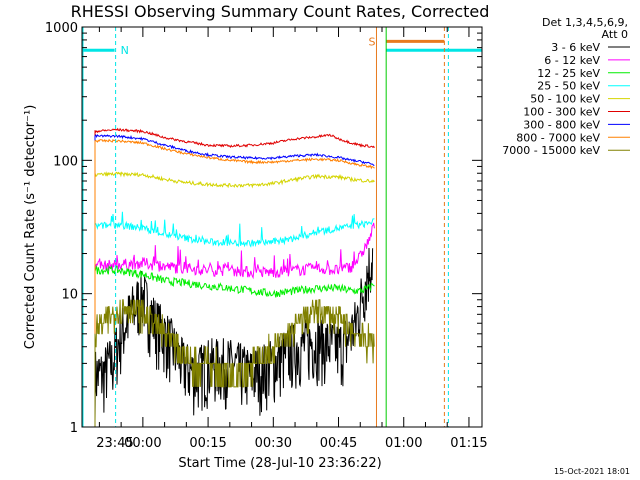 This screenshot has width=640, height=480. Describe the element at coordinates (551, 150) in the screenshot. I see `legend-label: 7000 - 15000 keV` at that location.